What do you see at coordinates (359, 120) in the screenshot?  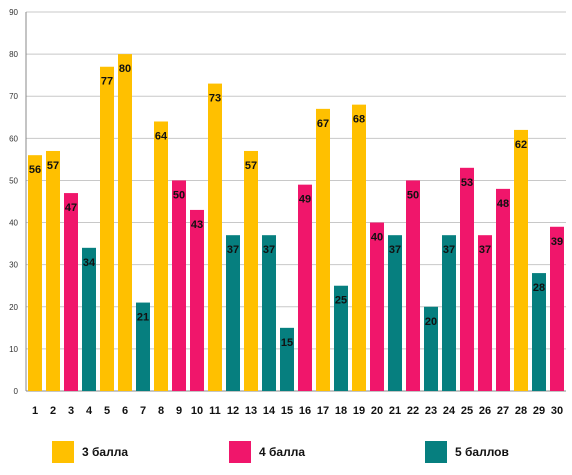 I see `data-label: 68` at bounding box center [359, 120].